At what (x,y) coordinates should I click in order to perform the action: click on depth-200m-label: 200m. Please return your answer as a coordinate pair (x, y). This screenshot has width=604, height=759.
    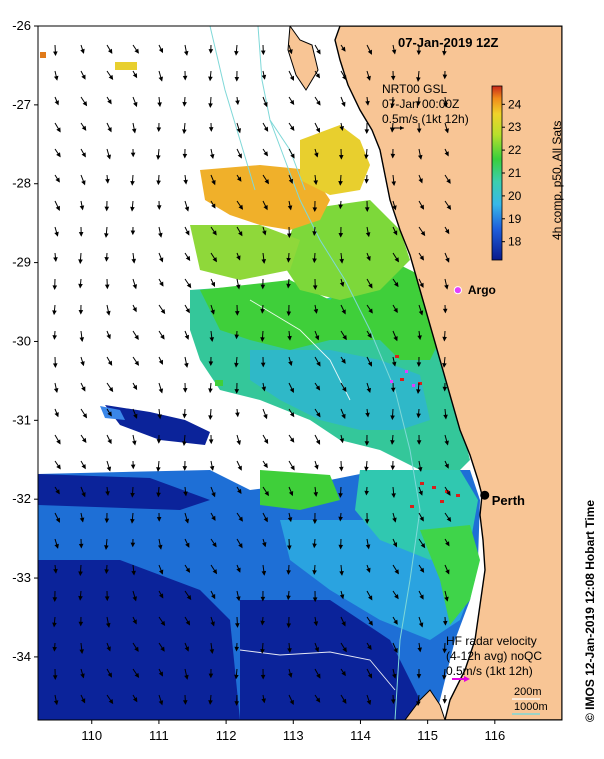
    Looking at the image, I should click on (528, 692).